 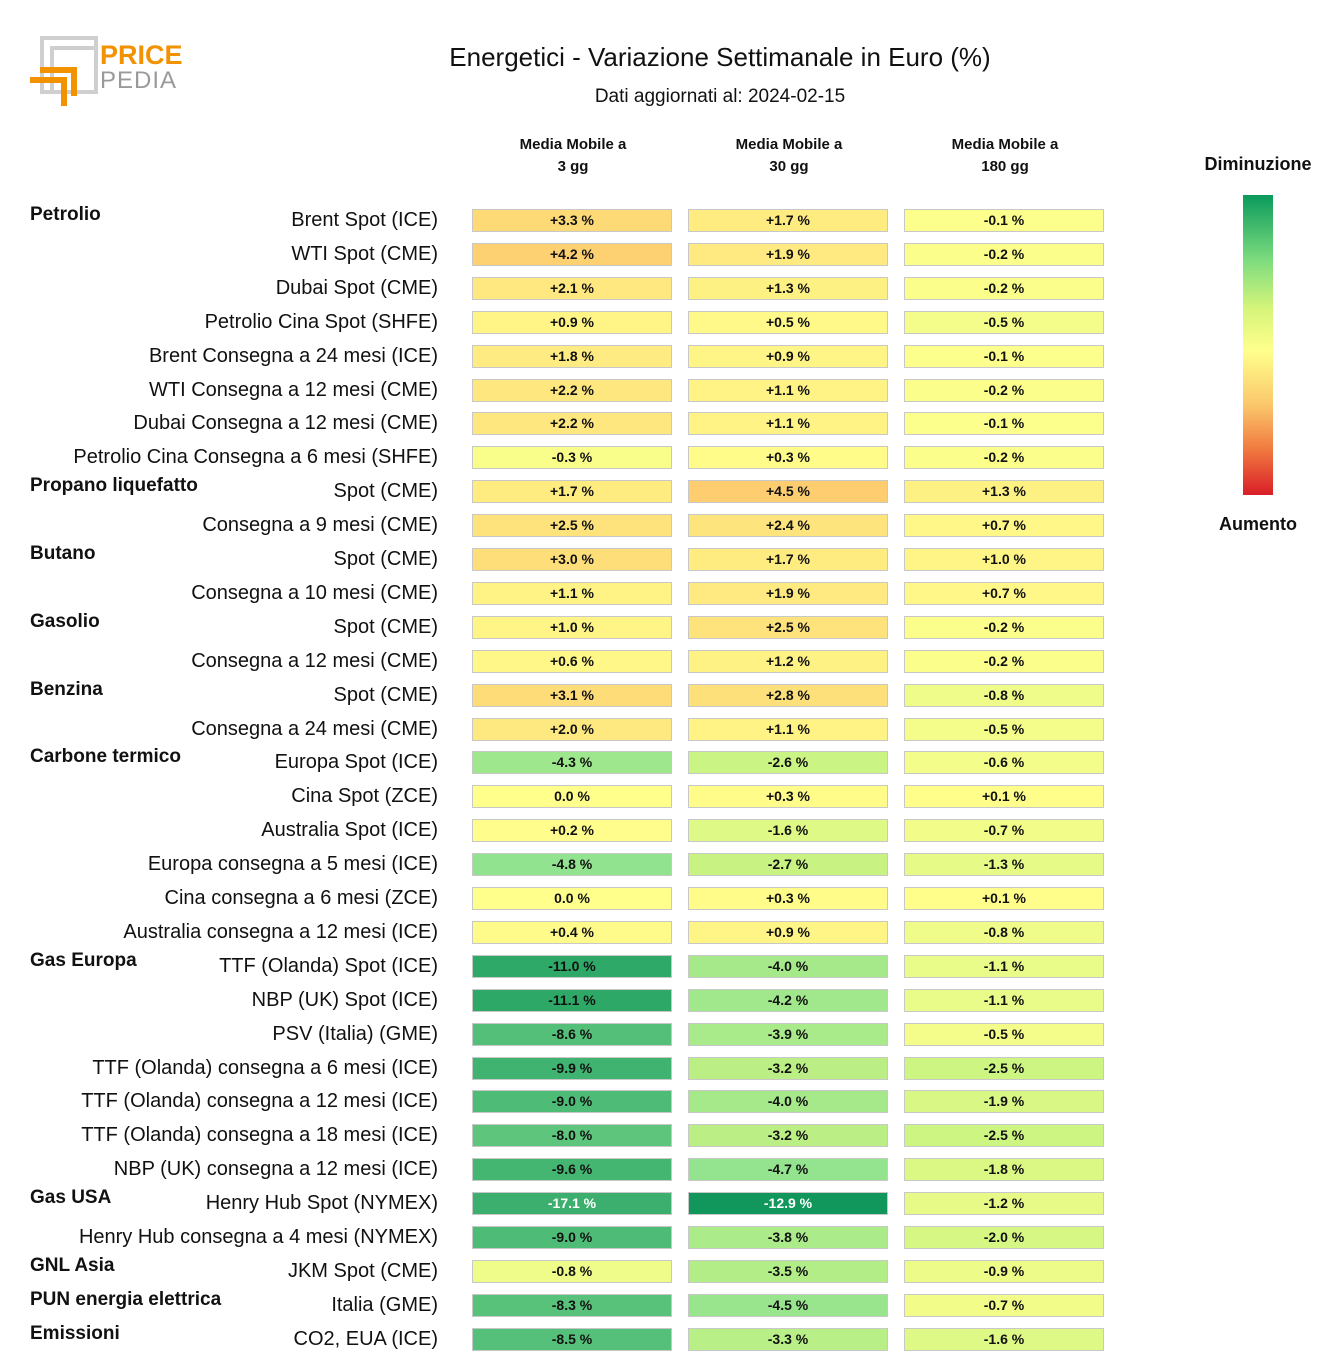 I want to click on heatmap-cell: -4.5 %, so click(x=788, y=1305).